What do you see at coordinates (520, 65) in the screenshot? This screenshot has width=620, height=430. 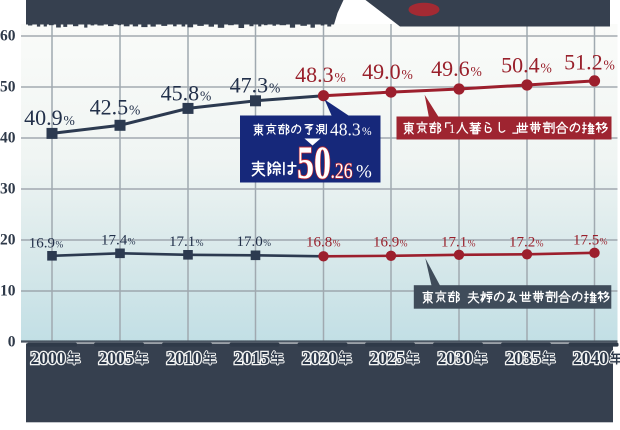 I see `svg-text: 50.4` at bounding box center [520, 65].